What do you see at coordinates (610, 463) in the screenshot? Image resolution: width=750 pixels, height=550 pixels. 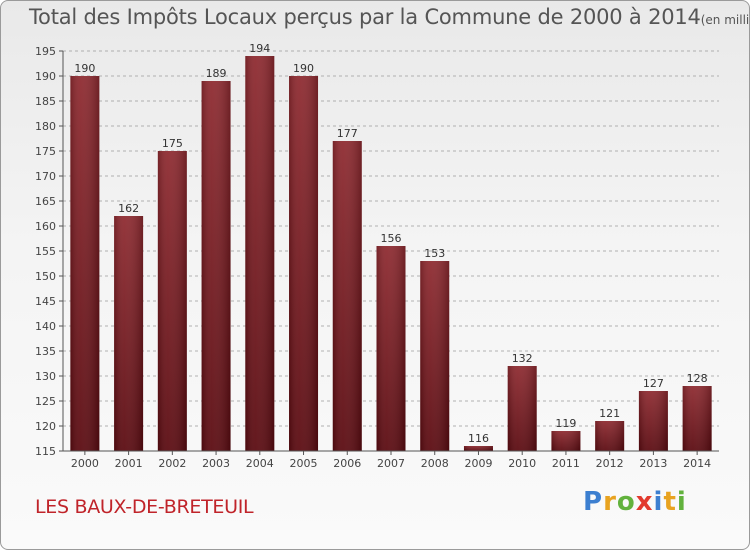 I see `x-tick-label: 2012` at bounding box center [610, 463].